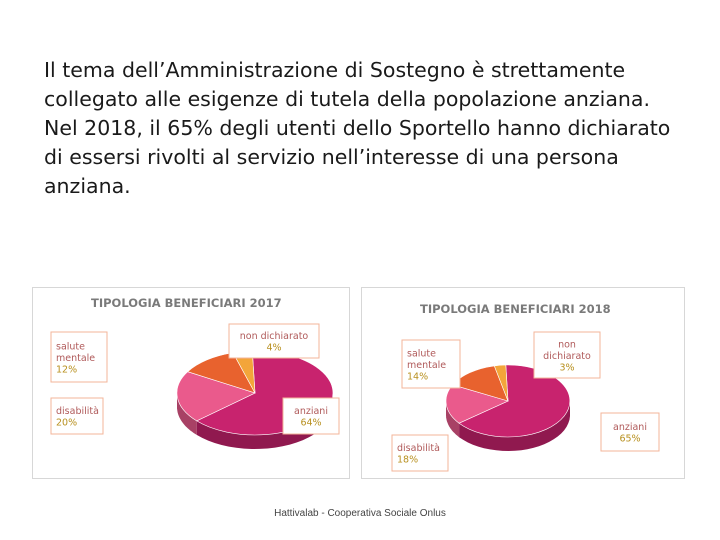  I want to click on slice-value-label: 65%, so click(629, 439).